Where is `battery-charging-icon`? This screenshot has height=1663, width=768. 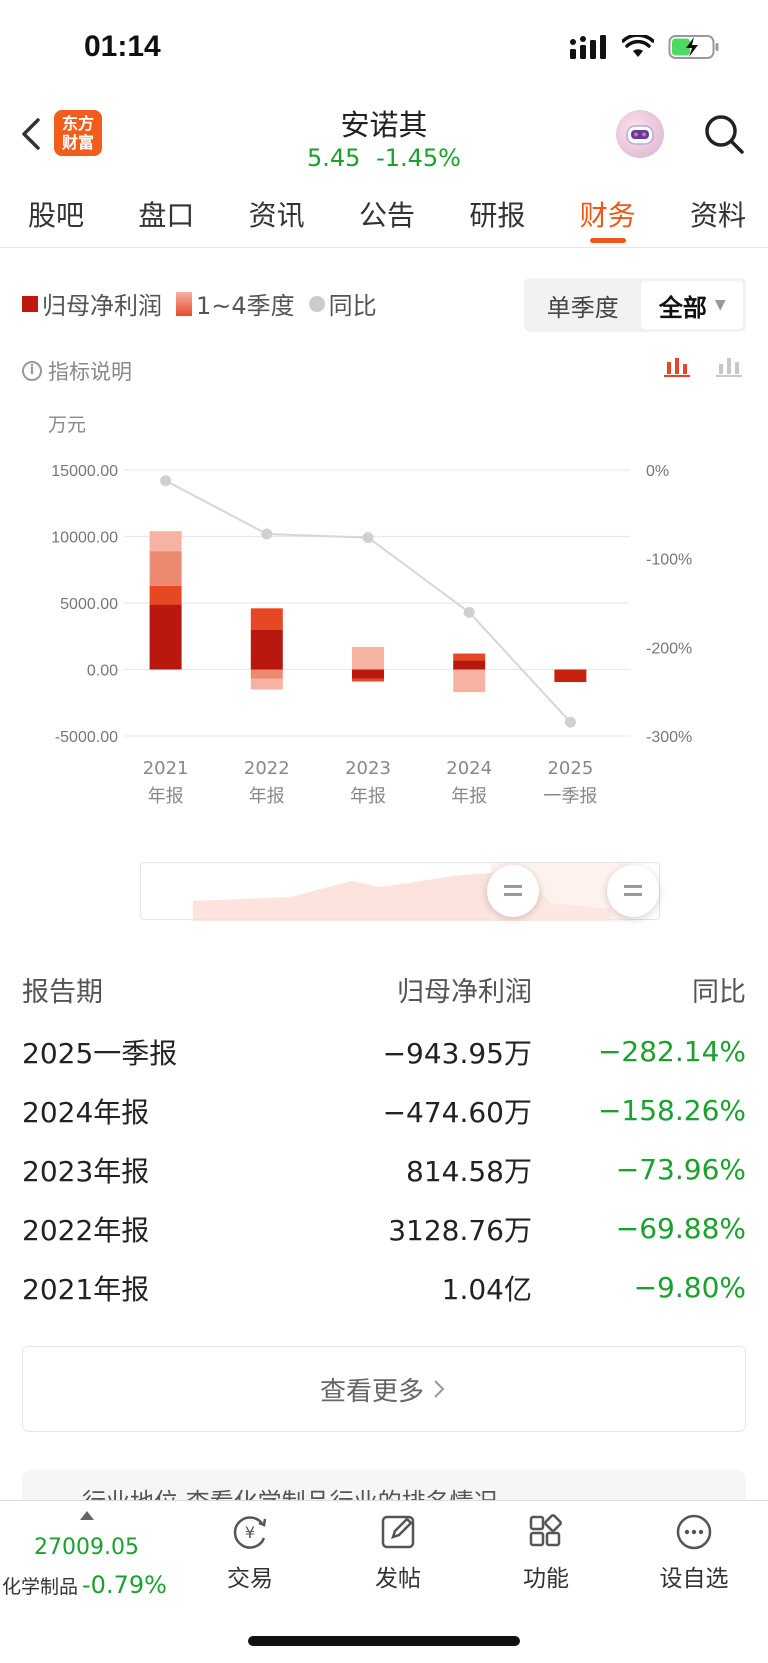
battery-charging-icon is located at coordinates (693, 47).